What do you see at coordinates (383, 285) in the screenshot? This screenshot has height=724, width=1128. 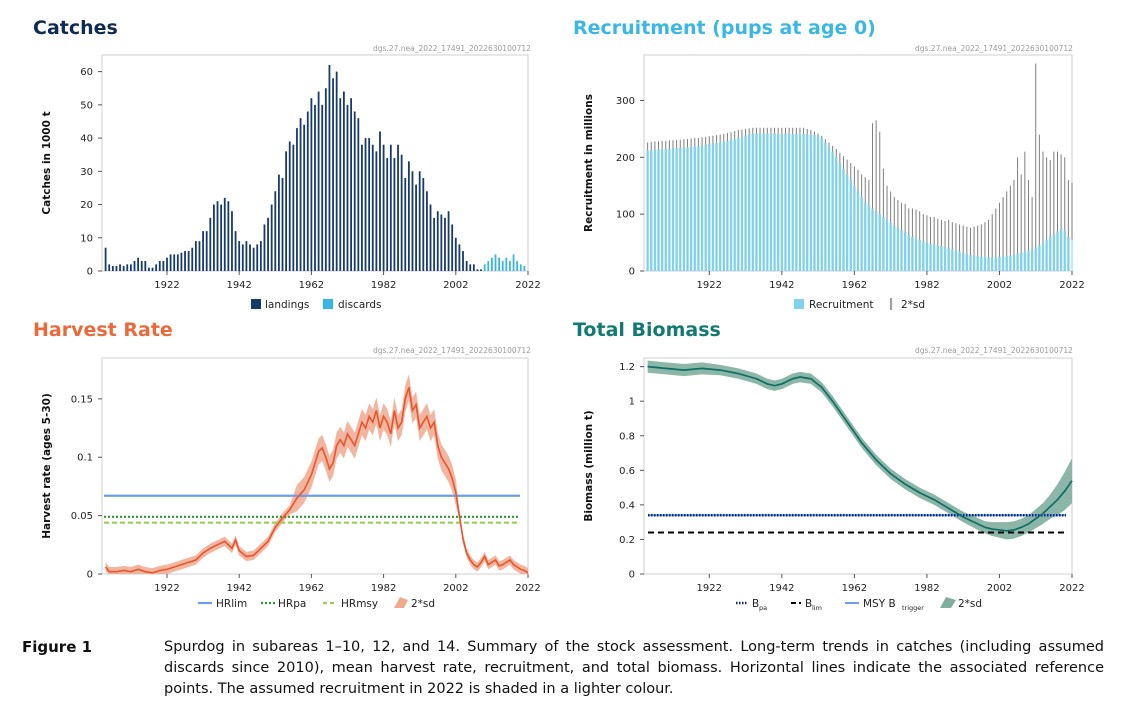 I see `x-tick-label: 1982` at bounding box center [383, 285].